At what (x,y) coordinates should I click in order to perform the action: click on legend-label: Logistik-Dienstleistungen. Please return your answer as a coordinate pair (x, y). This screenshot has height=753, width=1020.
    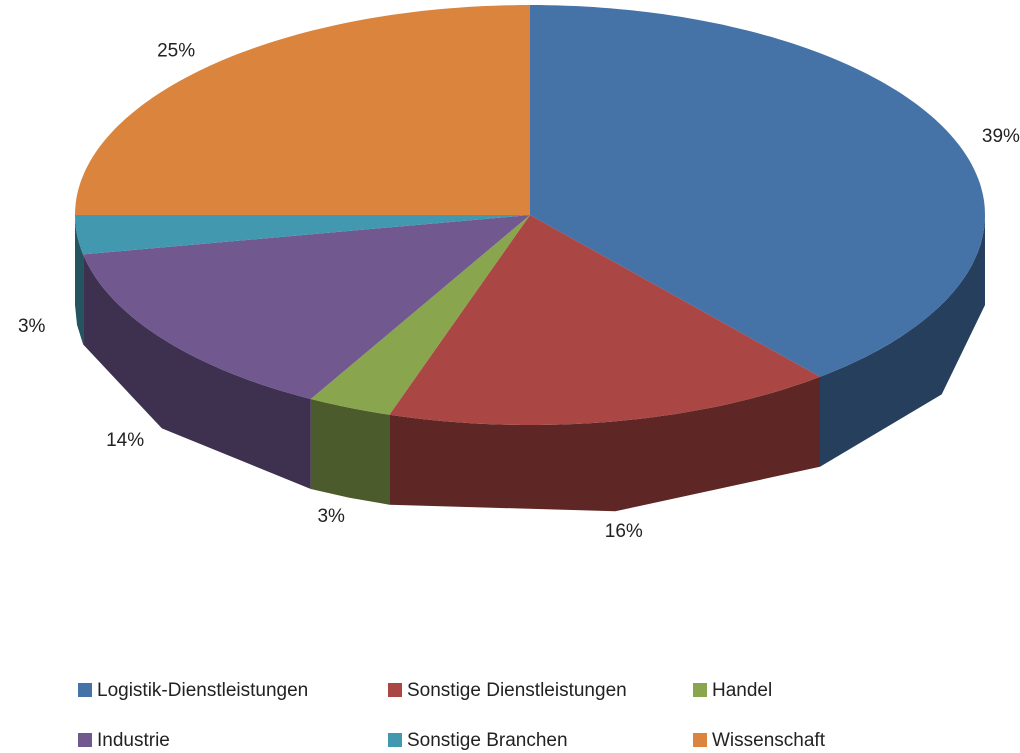
    Looking at the image, I should click on (202, 690).